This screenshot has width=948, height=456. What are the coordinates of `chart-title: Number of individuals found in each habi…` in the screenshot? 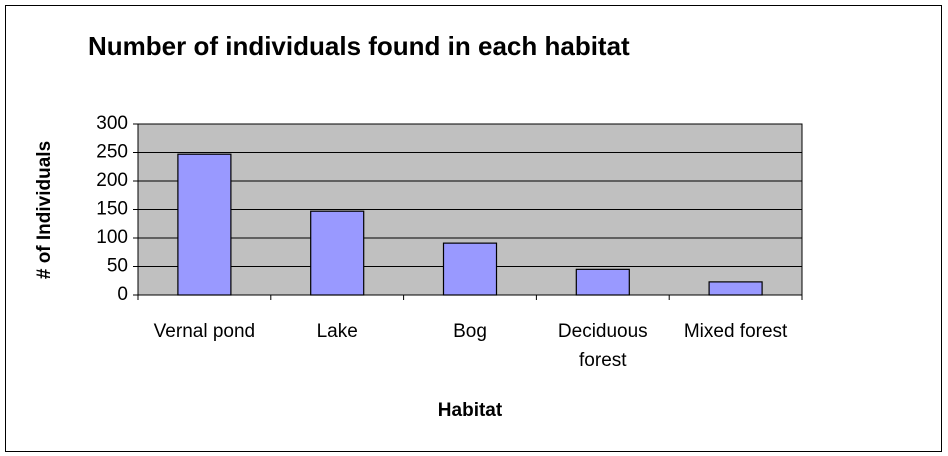 It's located at (359, 46).